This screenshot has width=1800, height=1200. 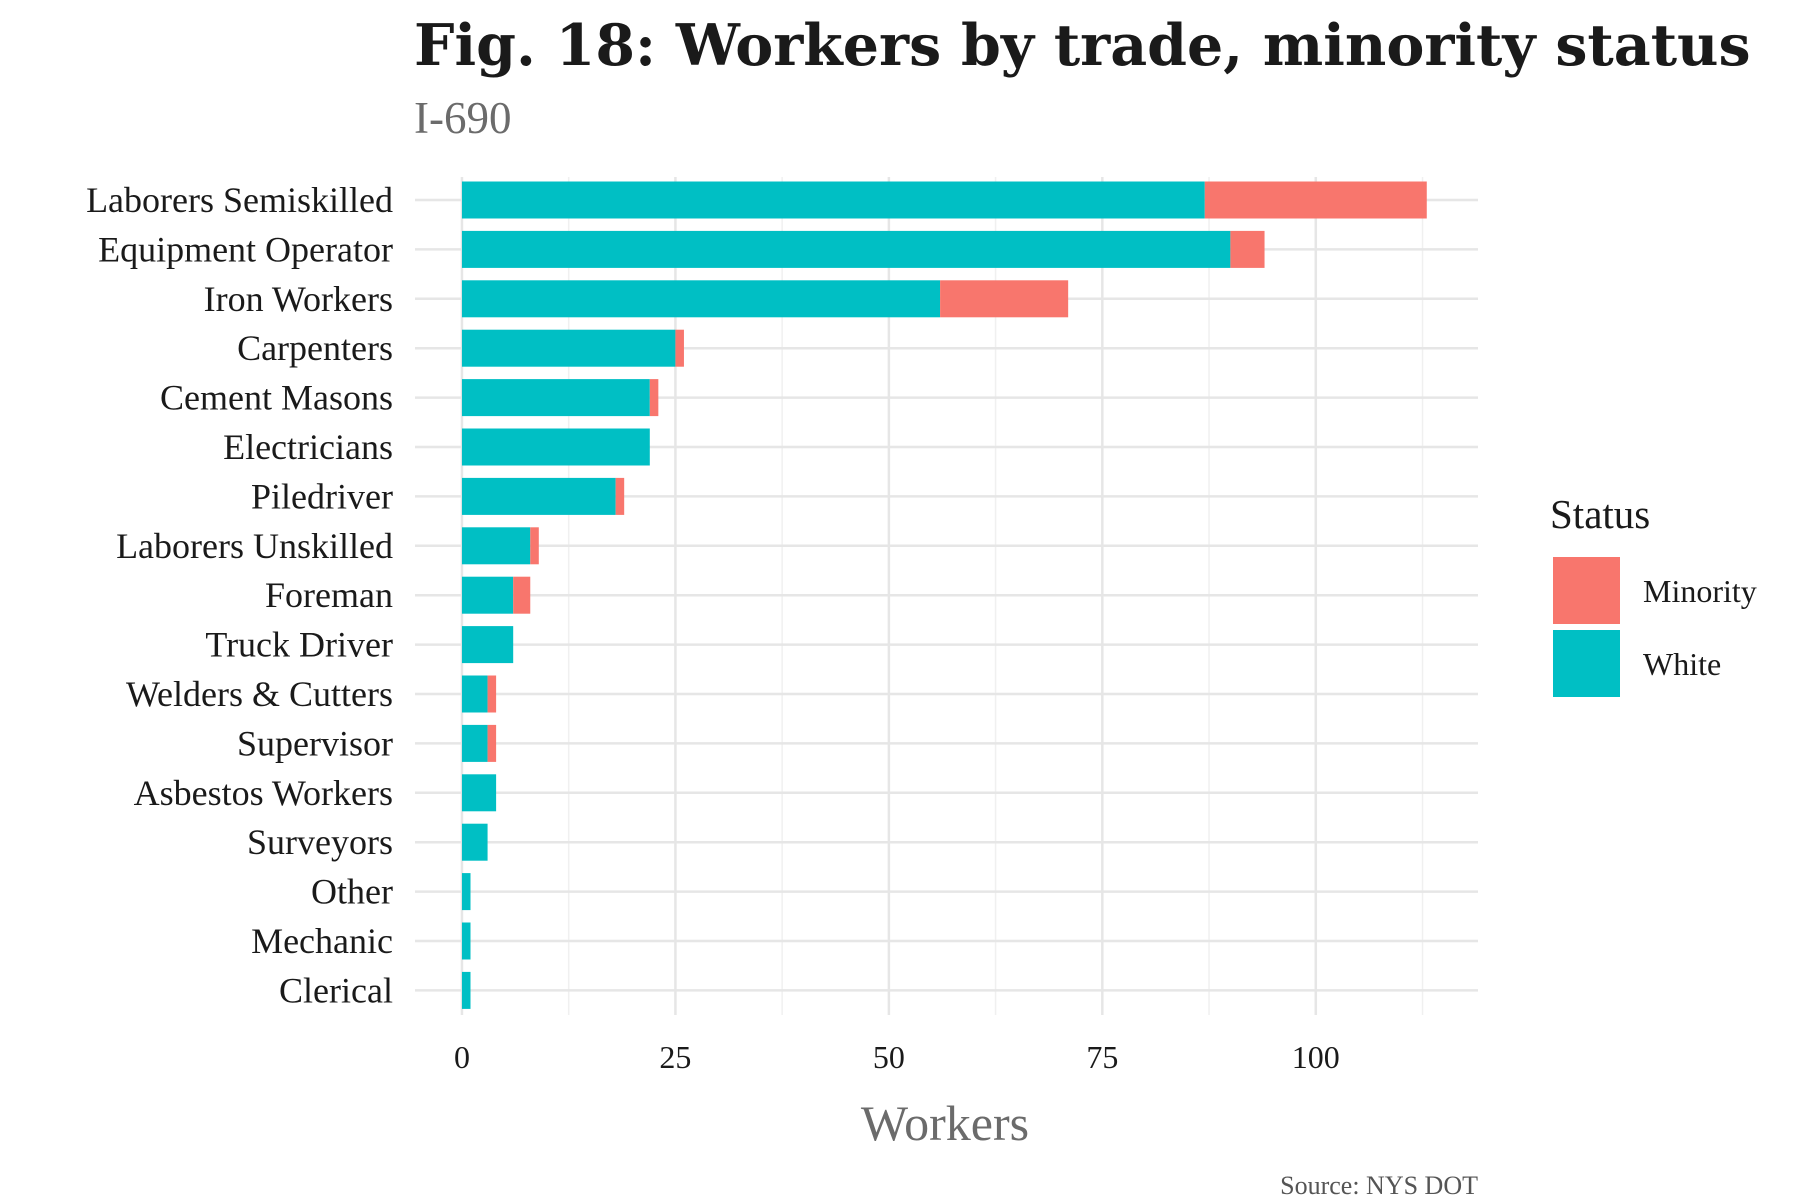 I want to click on category-label: Equipment Operator, so click(x=245, y=249).